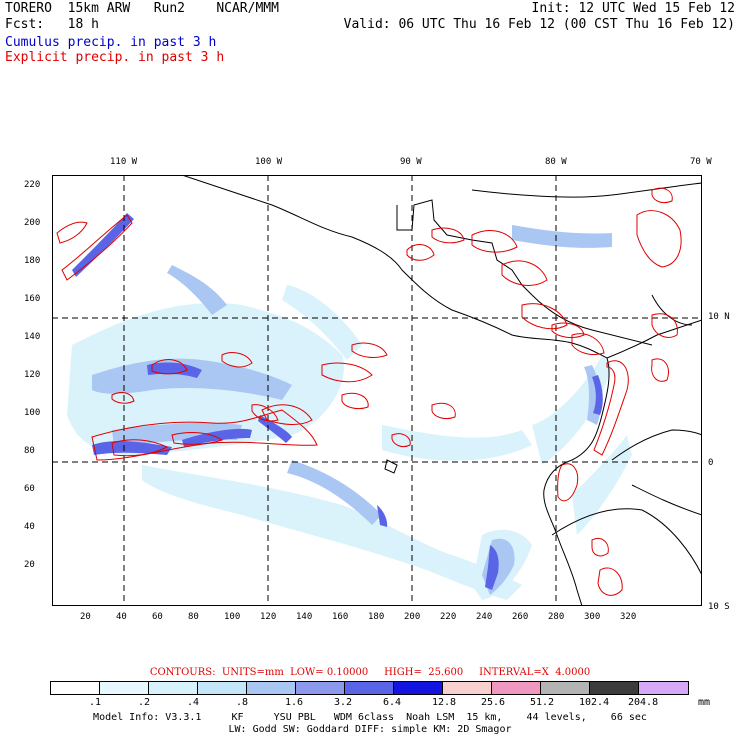  What do you see at coordinates (115, 57) in the screenshot?
I see `explicit-legend: Explicit precip. in past 3 h` at bounding box center [115, 57].